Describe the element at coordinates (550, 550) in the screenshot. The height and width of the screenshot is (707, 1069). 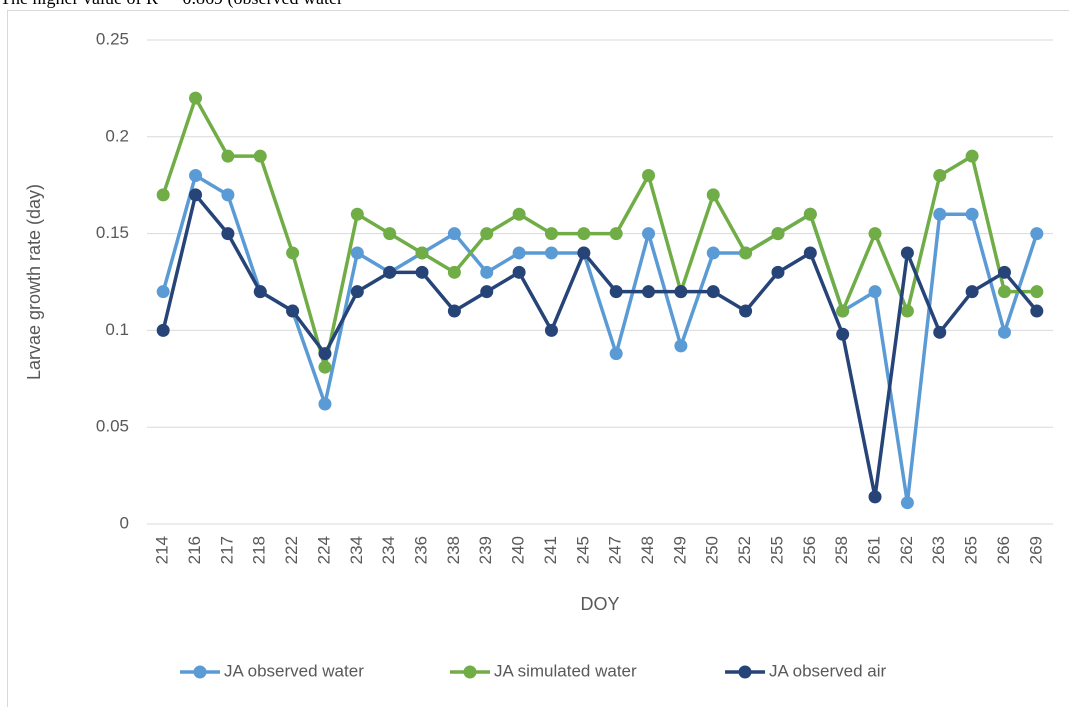
I see `x-tick-label: 241` at that location.